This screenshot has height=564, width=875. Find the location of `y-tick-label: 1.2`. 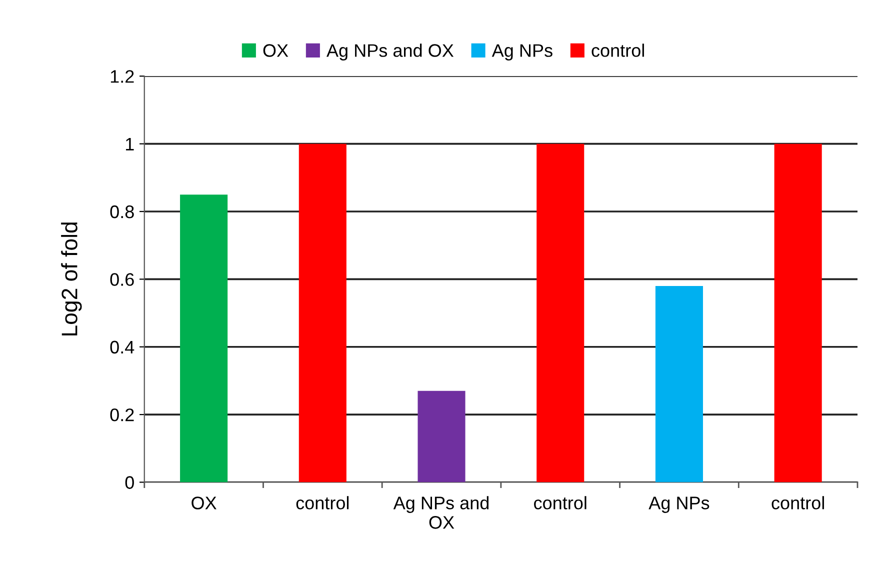

y-tick-label: 1.2 is located at coordinates (122, 76).